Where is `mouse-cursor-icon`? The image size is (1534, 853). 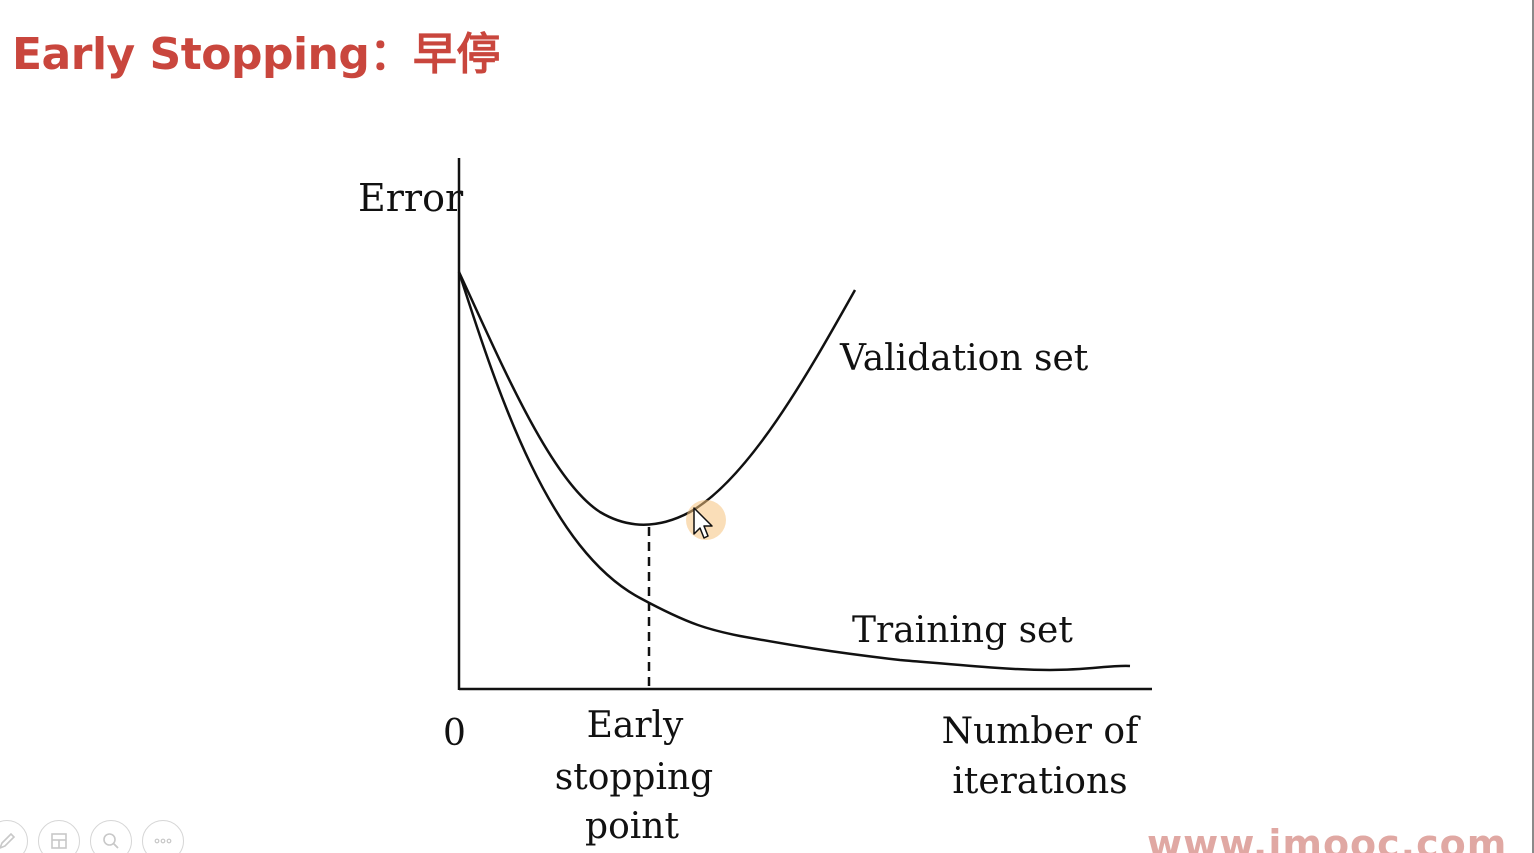 mouse-cursor-icon is located at coordinates (703, 523).